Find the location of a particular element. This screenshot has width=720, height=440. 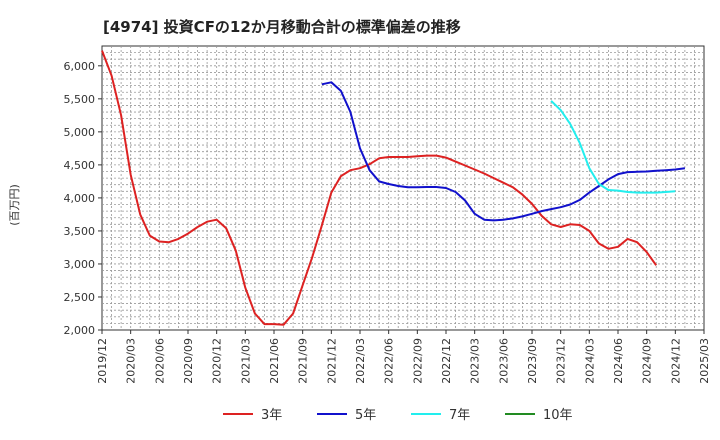

x-tick-label: 2023/03 is located at coordinates (475, 361).